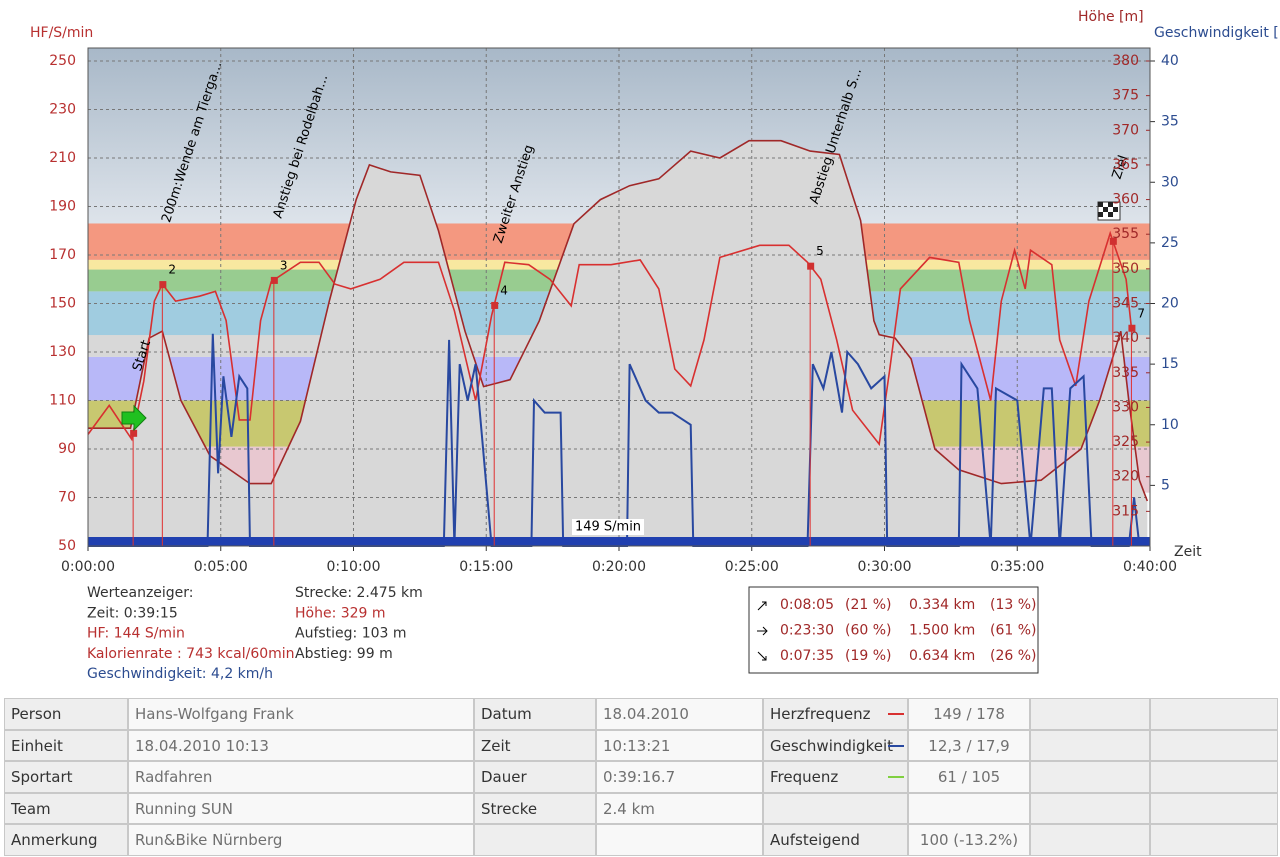  What do you see at coordinates (301, 808) in the screenshot?
I see `table-cell: Running SUN` at bounding box center [301, 808].